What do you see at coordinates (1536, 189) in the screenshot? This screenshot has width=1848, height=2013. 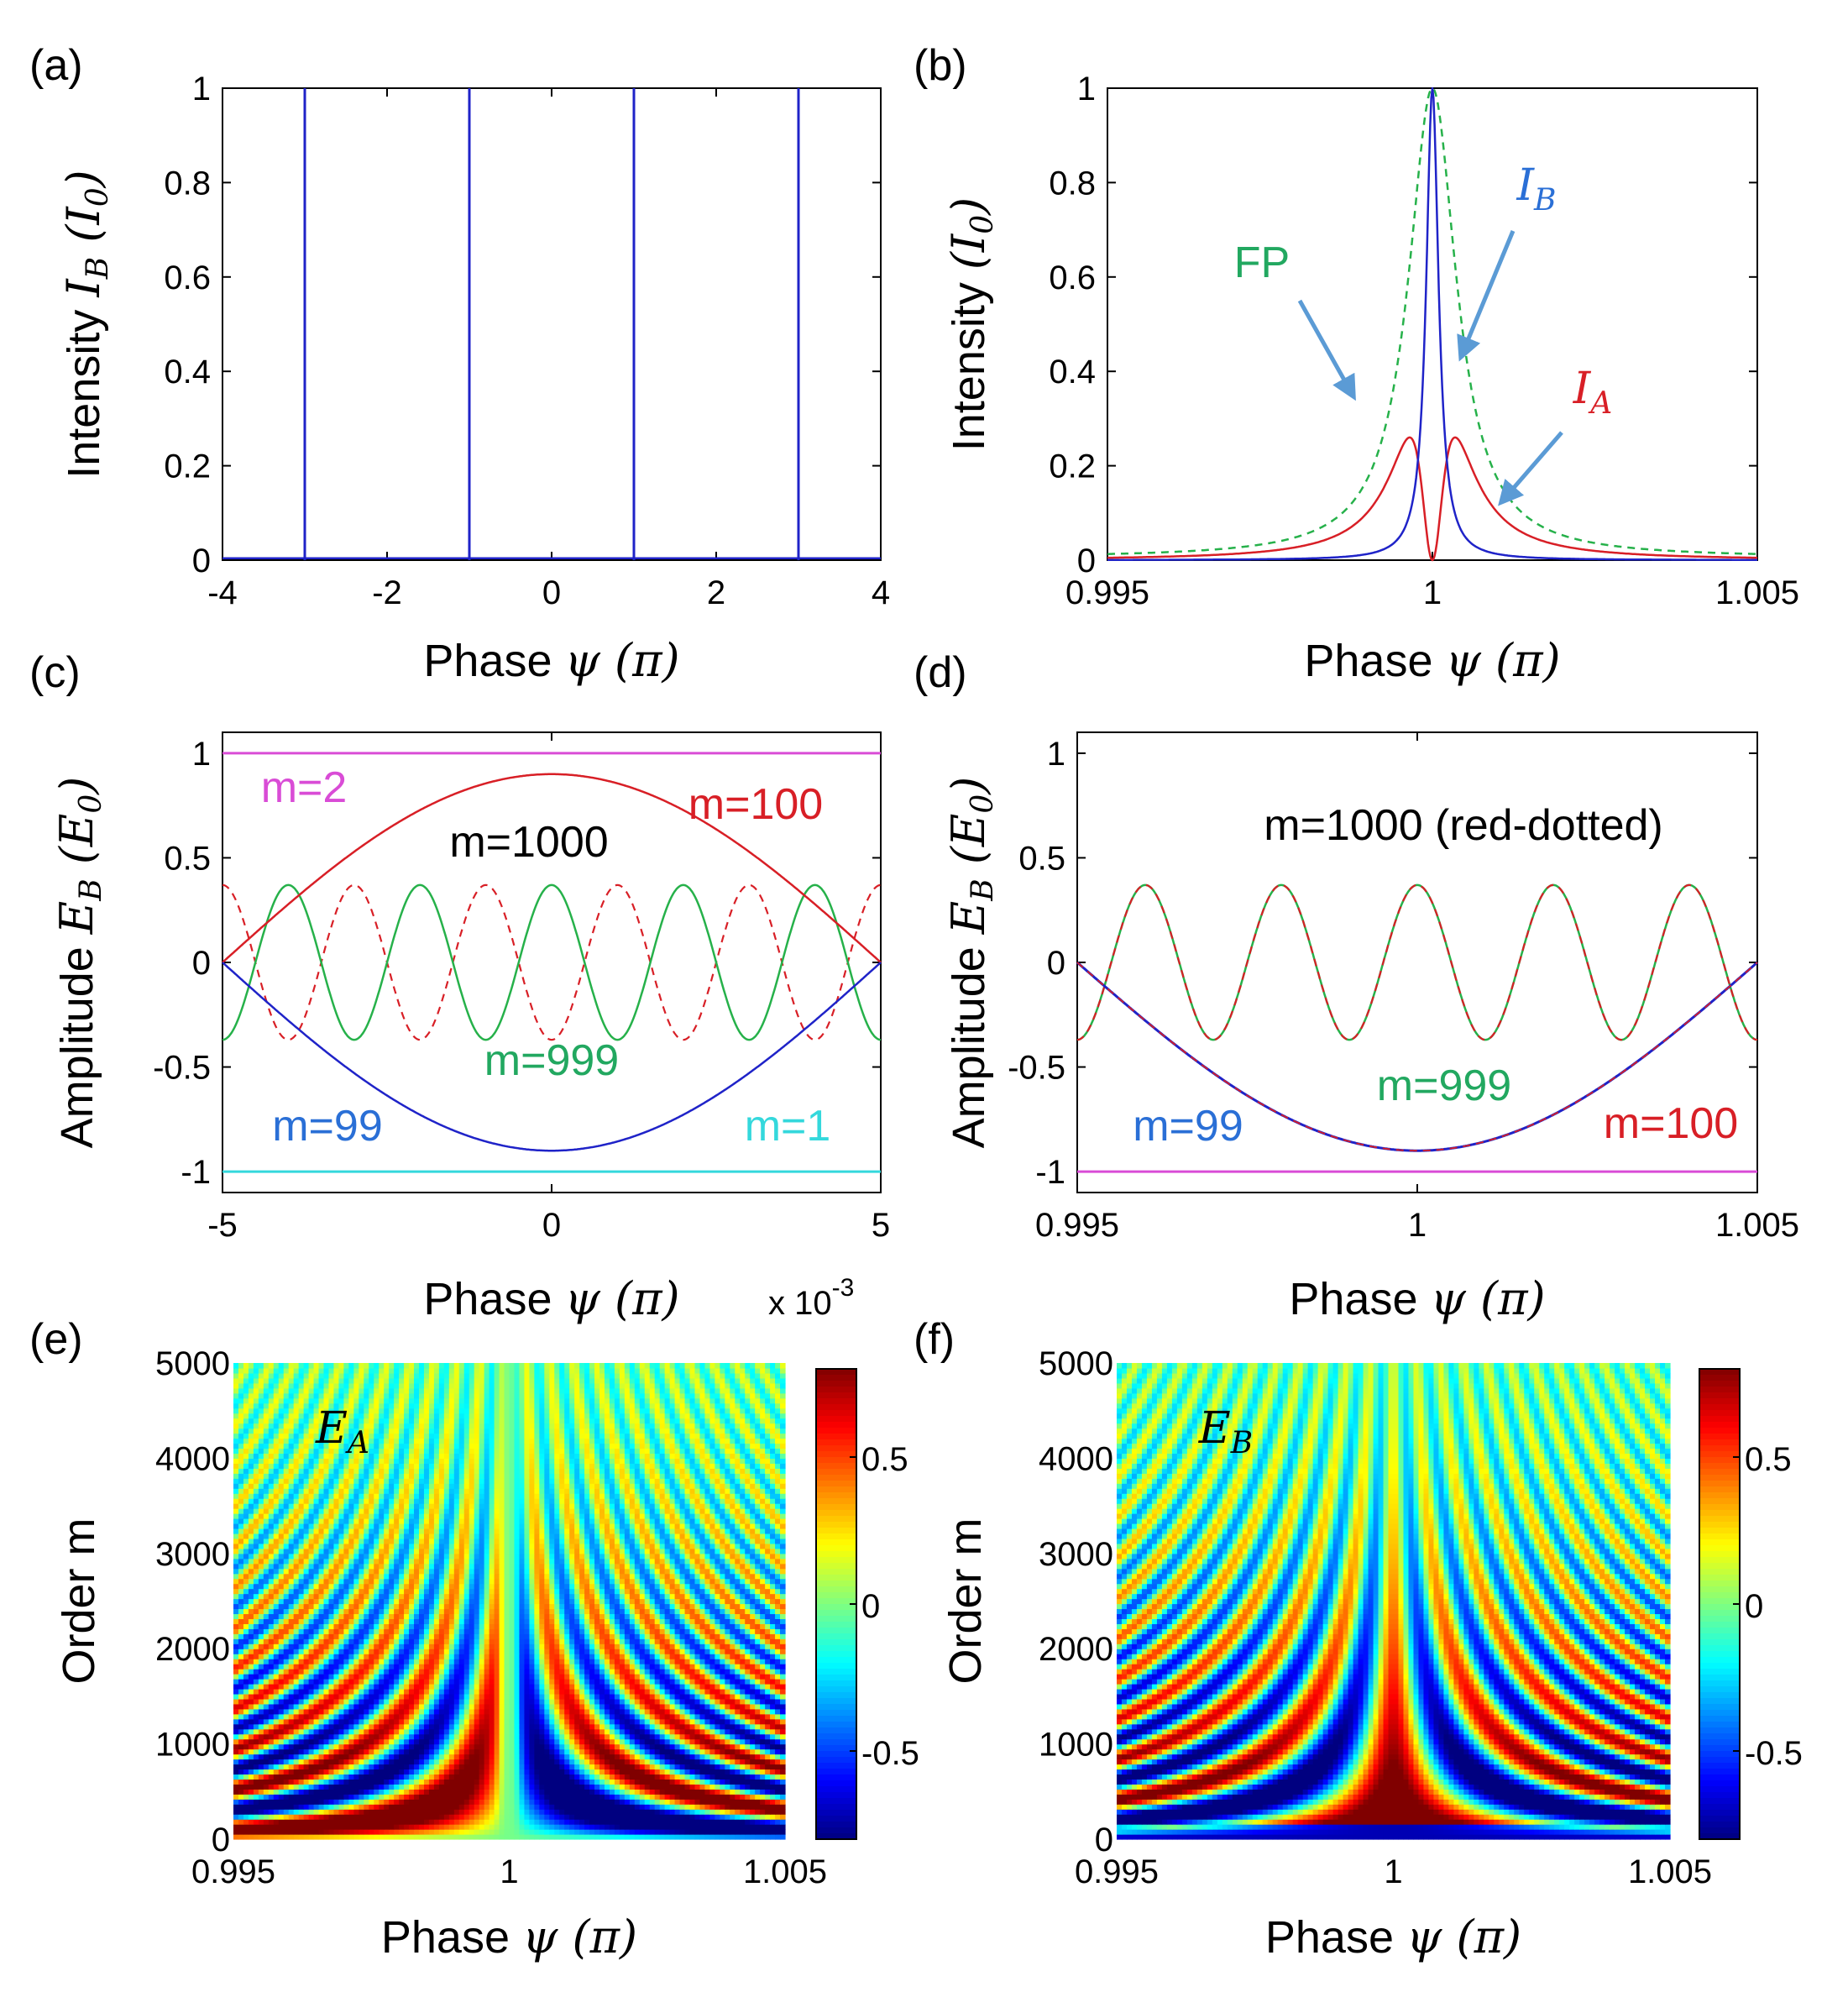 I see `ib-annotation: IB` at bounding box center [1536, 189].